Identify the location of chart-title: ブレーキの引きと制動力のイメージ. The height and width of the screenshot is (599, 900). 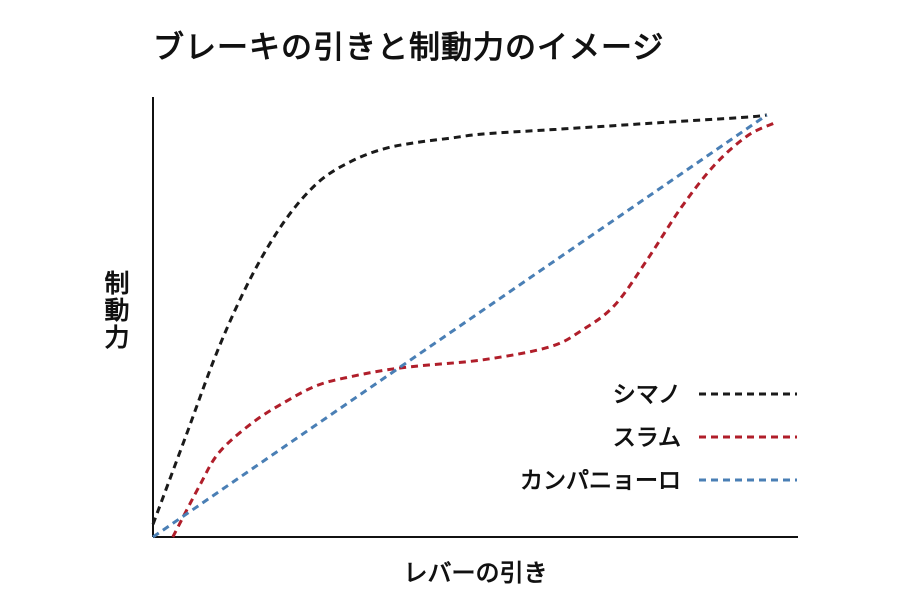
(409, 48).